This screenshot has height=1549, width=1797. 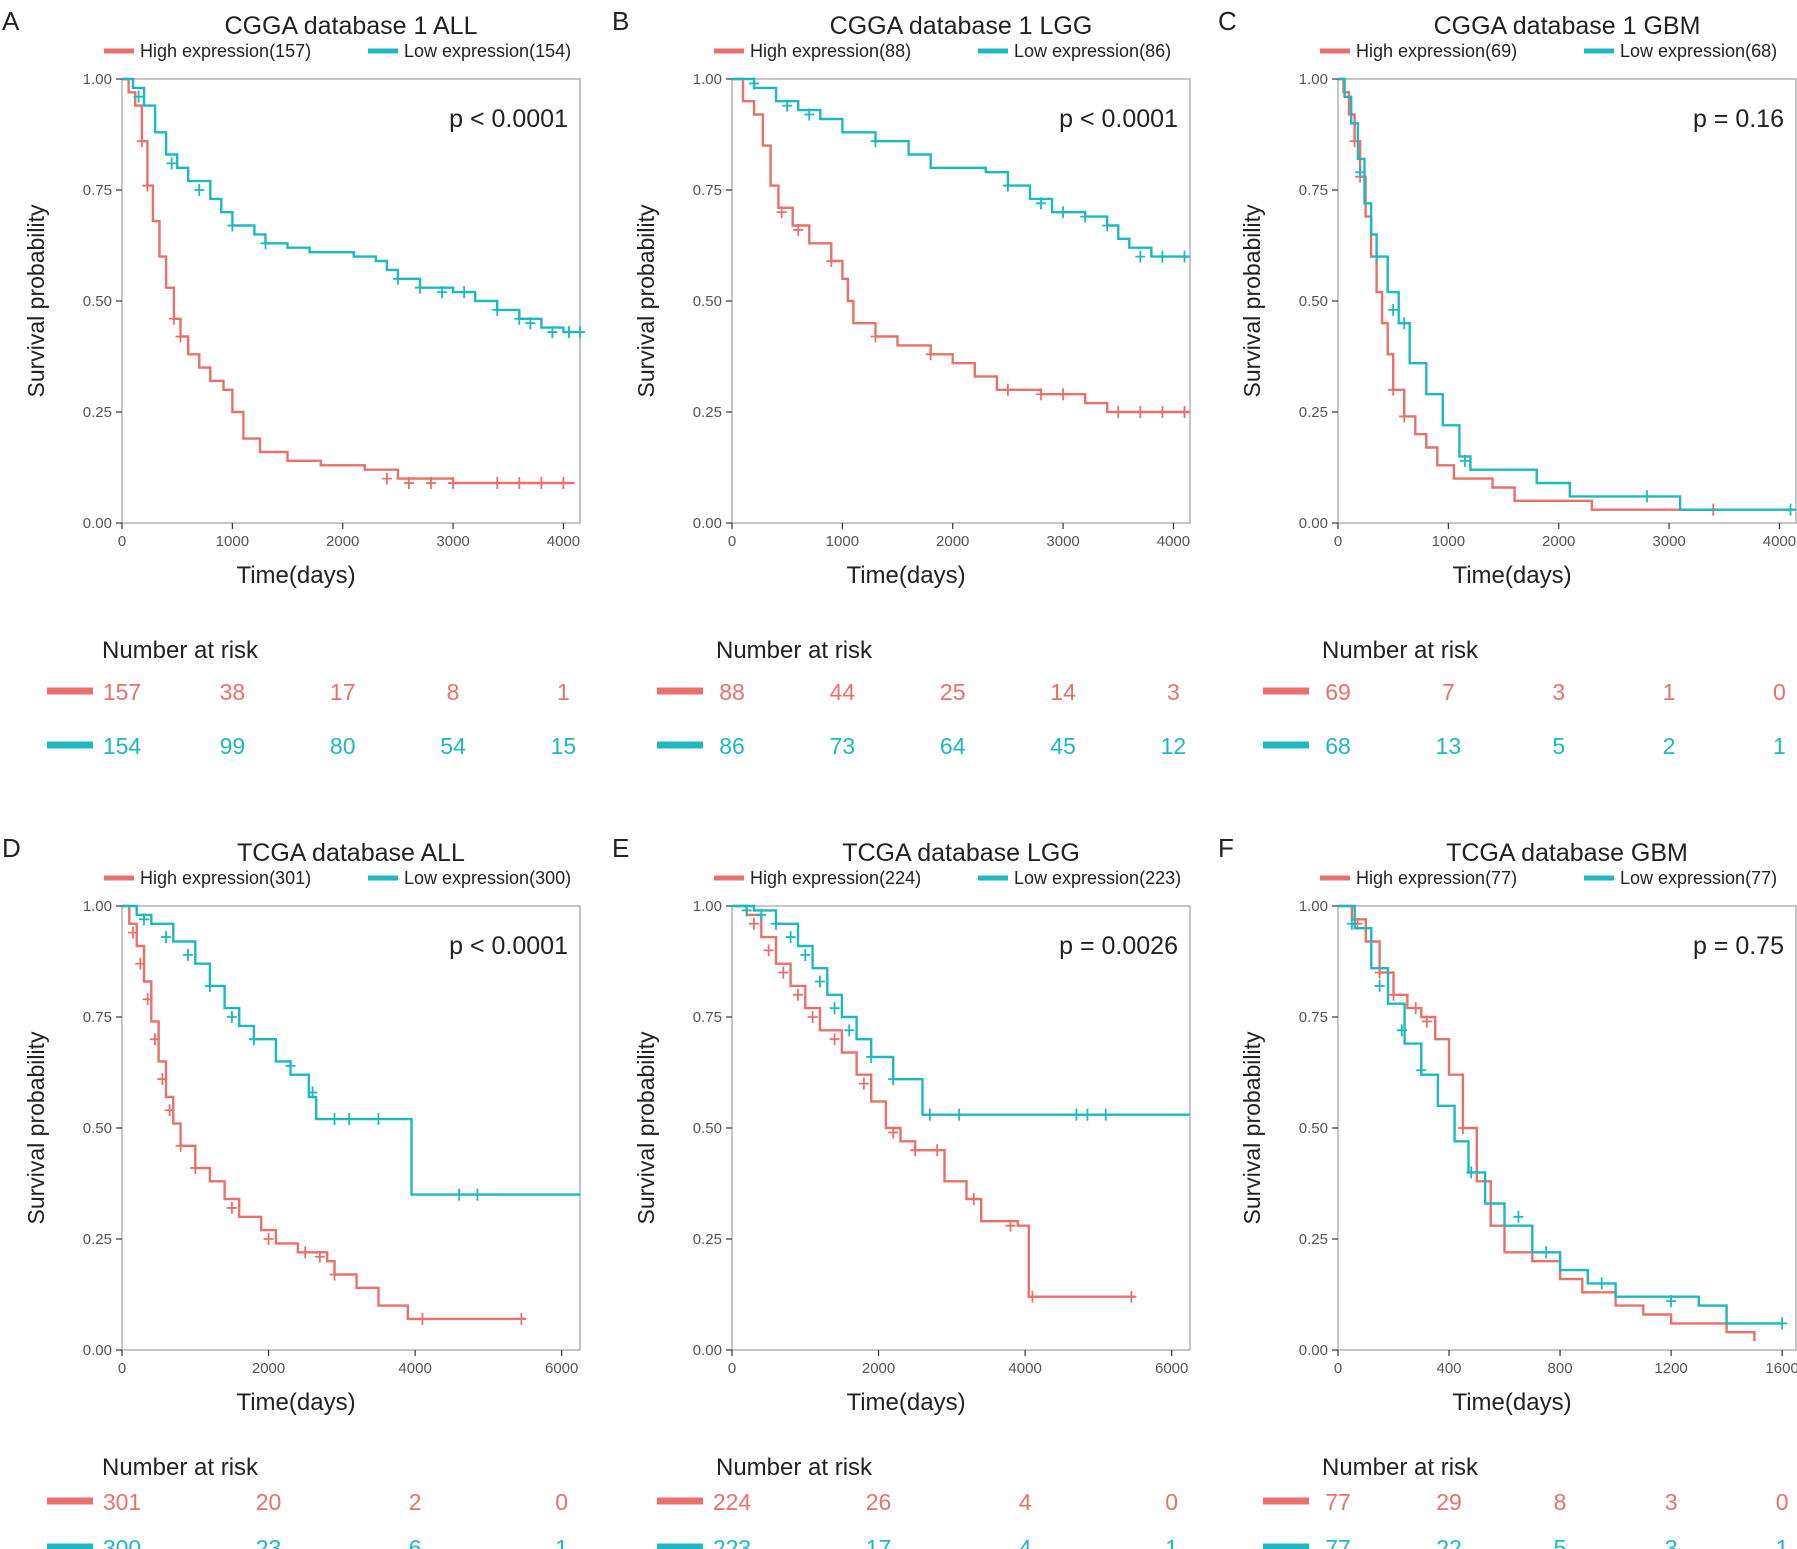 What do you see at coordinates (1448, 541) in the screenshot?
I see `x-tick-label: 1000` at bounding box center [1448, 541].